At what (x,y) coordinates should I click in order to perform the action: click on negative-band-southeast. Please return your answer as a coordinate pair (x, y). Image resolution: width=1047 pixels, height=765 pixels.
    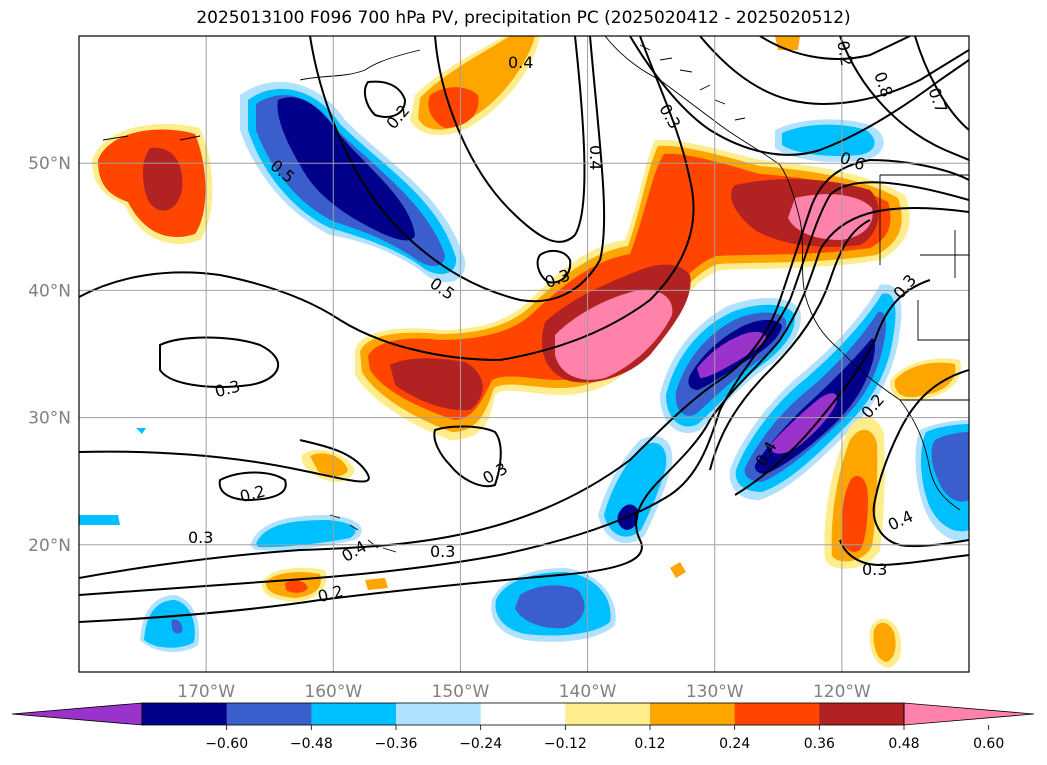
    Looking at the image, I should click on (815, 392).